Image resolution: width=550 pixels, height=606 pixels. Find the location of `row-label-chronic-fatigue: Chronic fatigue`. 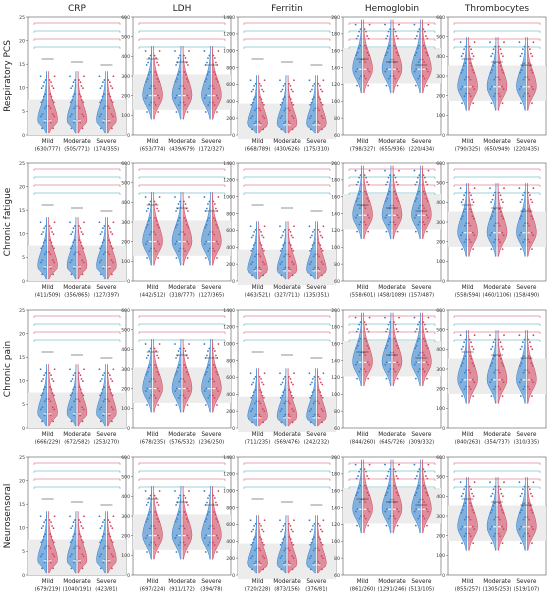

row-label-chronic-fatigue: Chronic fatigue is located at coordinates (8, 221).